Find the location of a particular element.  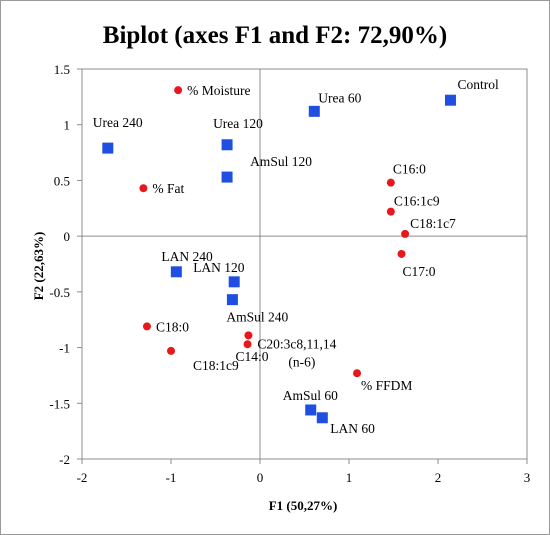

variable-marker-moisture is located at coordinates (178, 90).